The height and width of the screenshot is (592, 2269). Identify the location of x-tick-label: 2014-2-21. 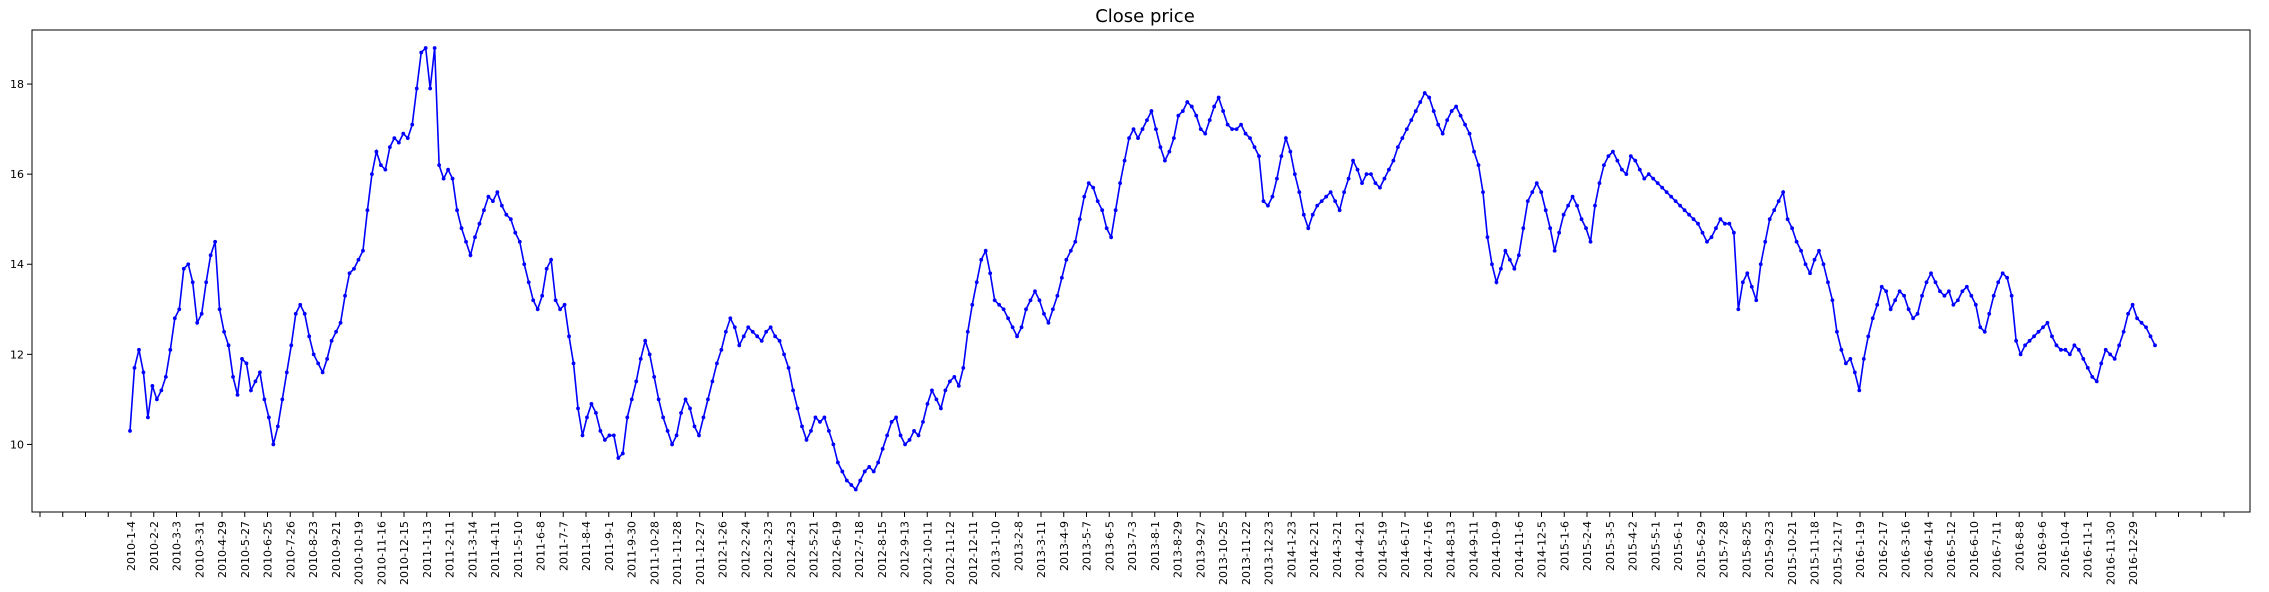
(1314, 549).